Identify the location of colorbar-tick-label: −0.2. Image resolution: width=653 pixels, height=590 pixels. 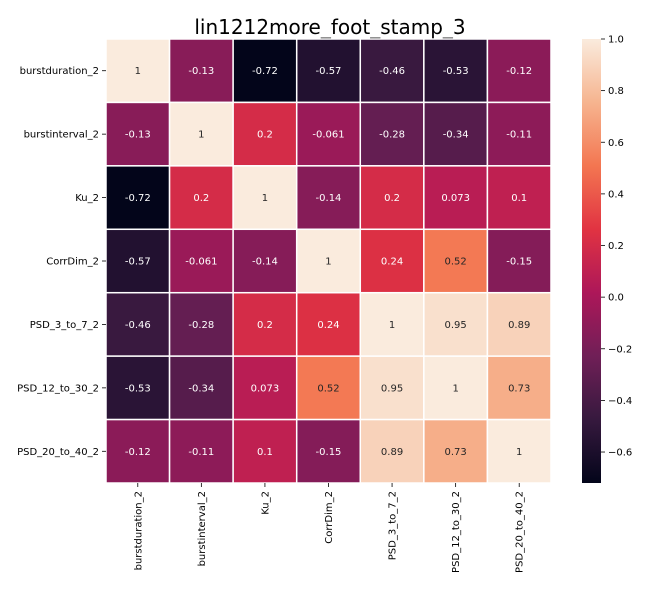
(620, 349).